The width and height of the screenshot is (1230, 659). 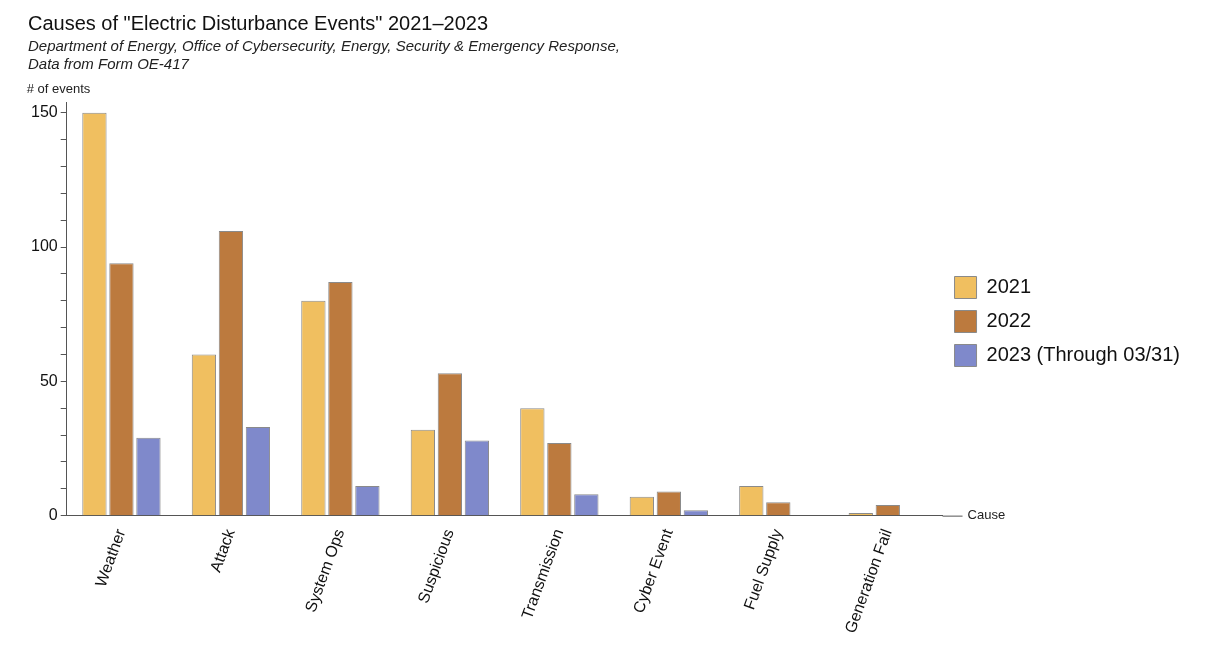 What do you see at coordinates (58, 89) in the screenshot?
I see `y-axis-title: # of events` at bounding box center [58, 89].